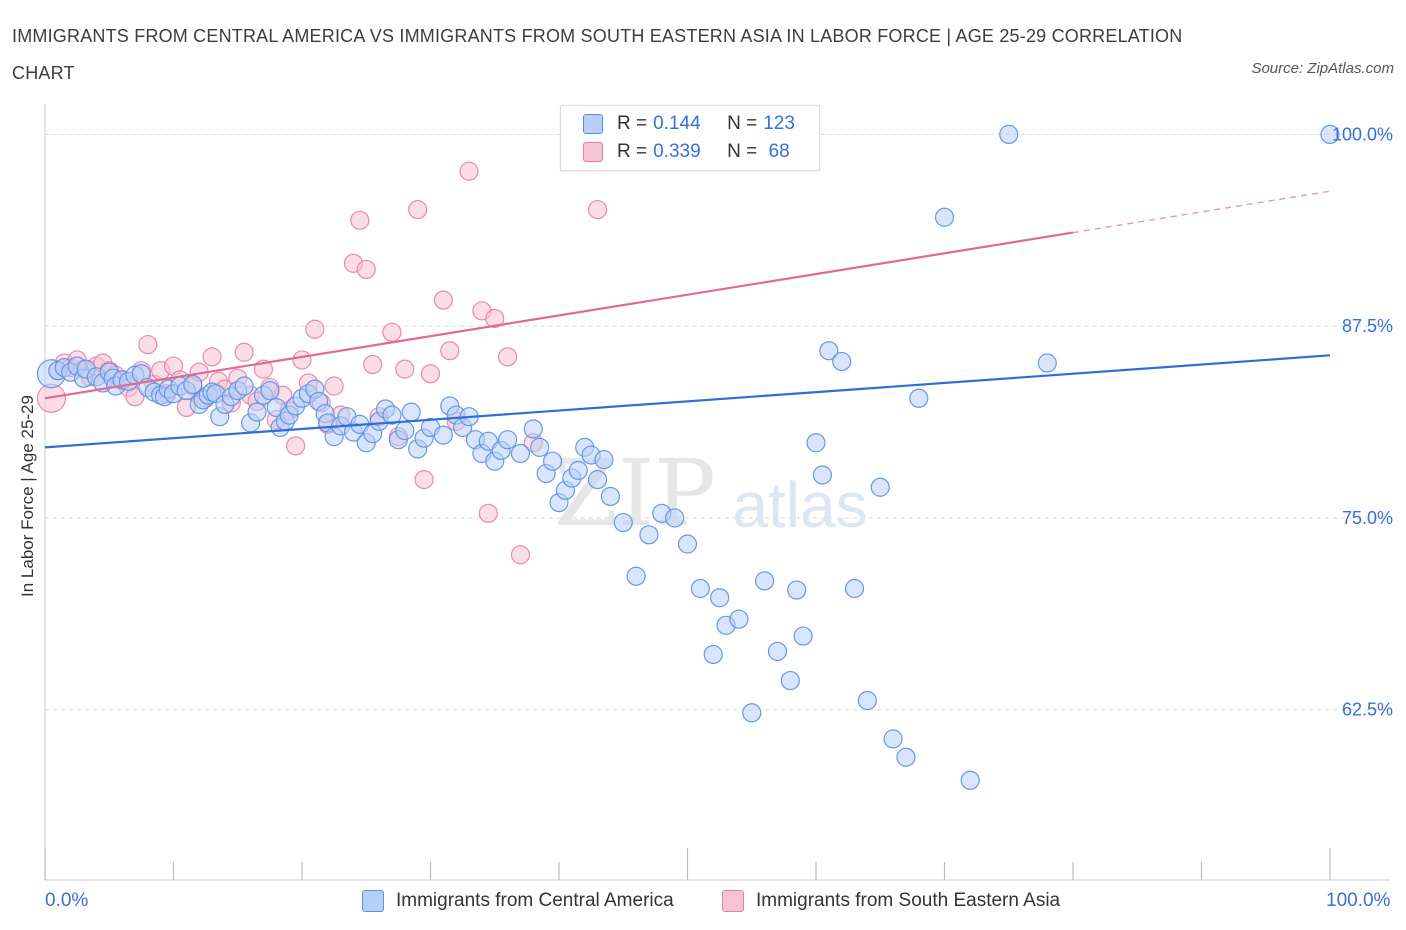 The width and height of the screenshot is (1406, 930). Describe the element at coordinates (635, 493) in the screenshot. I see `watermark-zip: ZIP` at that location.